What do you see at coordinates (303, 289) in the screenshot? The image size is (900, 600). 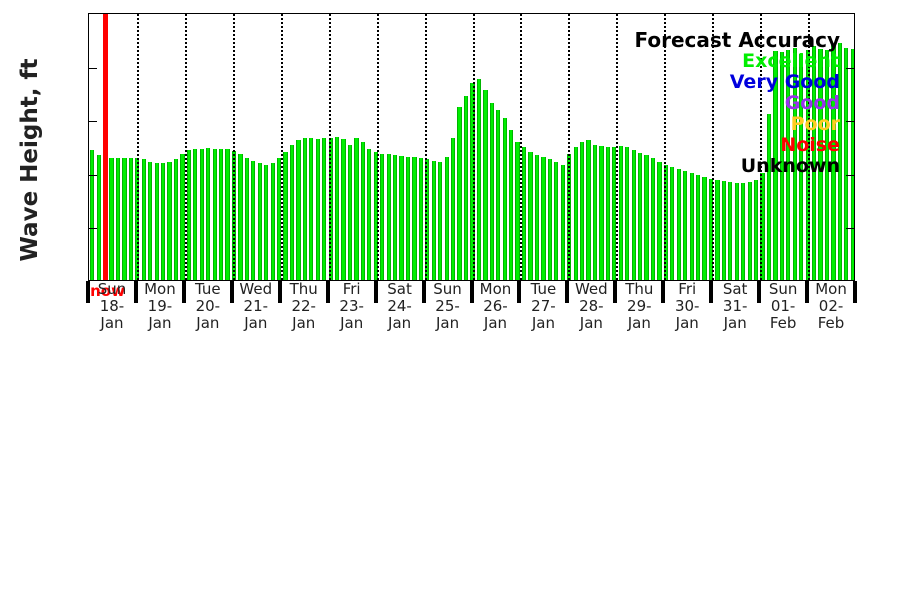 I see `day-weekday: Thu` at bounding box center [303, 289].